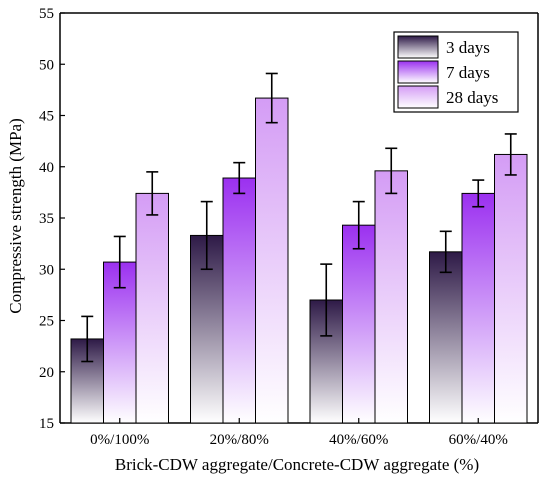  Describe the element at coordinates (46, 14) in the screenshot. I see `y-tick-label: 55` at that location.